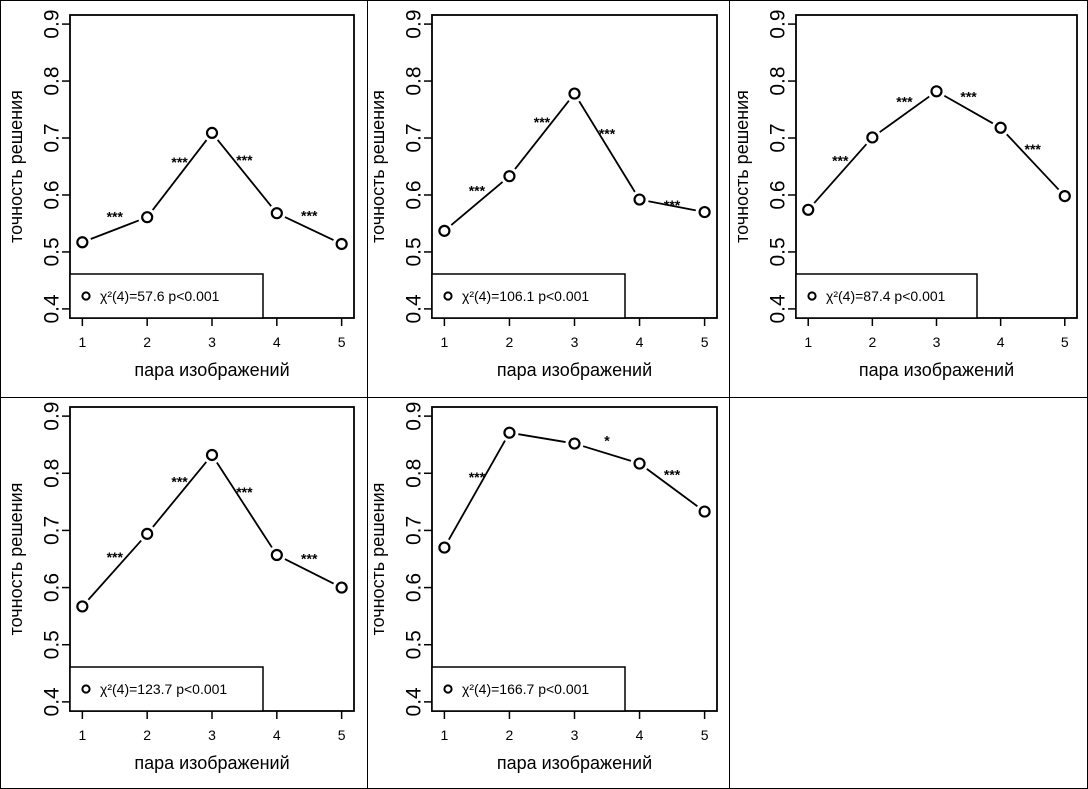 Image resolution: width=1088 pixels, height=789 pixels. I want to click on legend-label: χ²(4)=87.4 p<0.001, so click(886, 296).